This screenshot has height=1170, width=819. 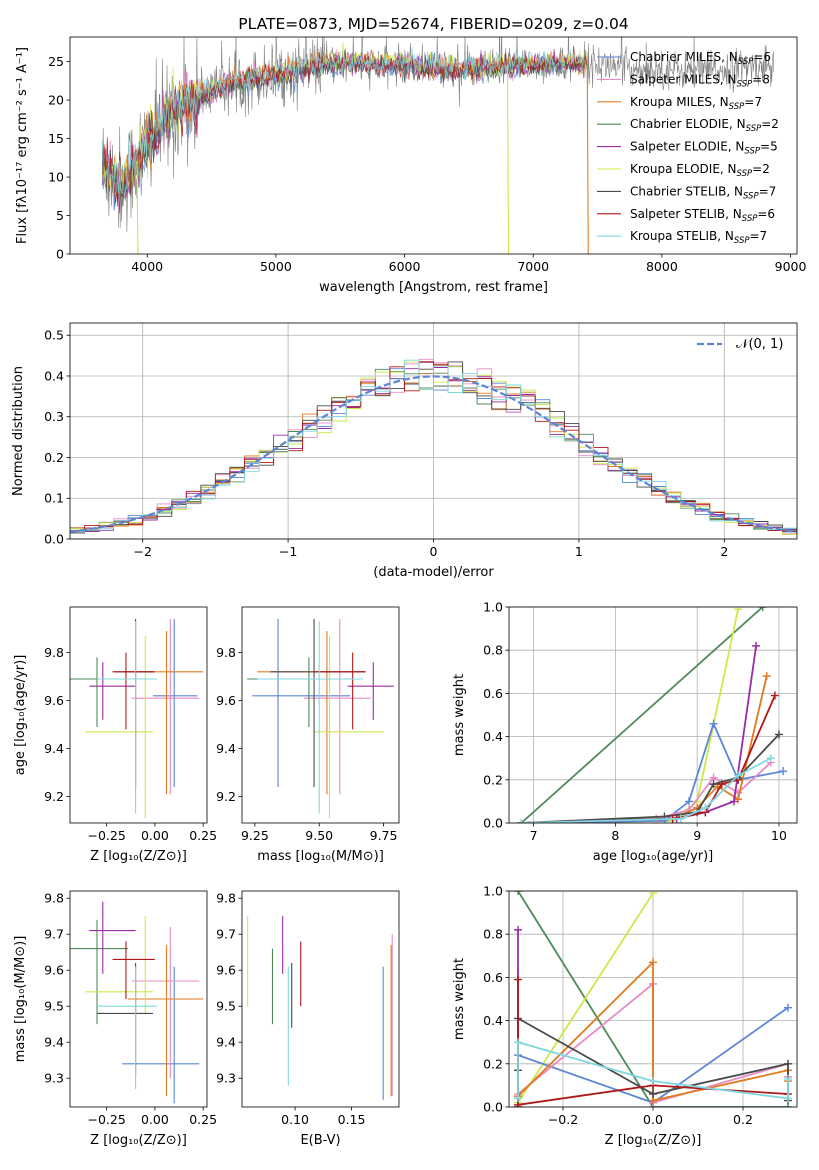 What do you see at coordinates (696, 103) in the screenshot?
I see `legend-label-kroupa_miles: Kroupa MILES, NSSP=7` at bounding box center [696, 103].